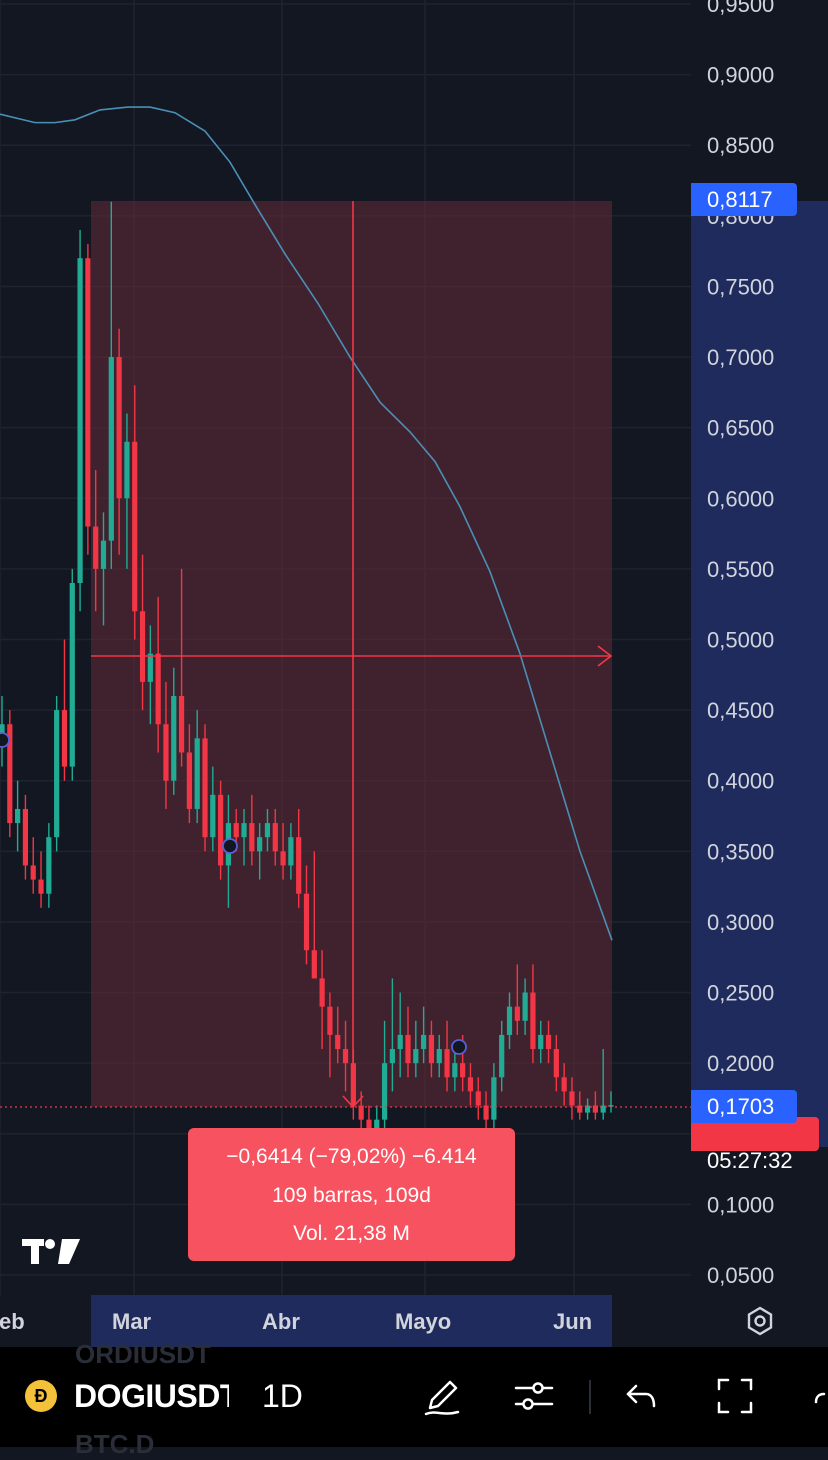 The image size is (828, 1460). I want to click on y-tick-label: 0,8500, so click(740, 145).